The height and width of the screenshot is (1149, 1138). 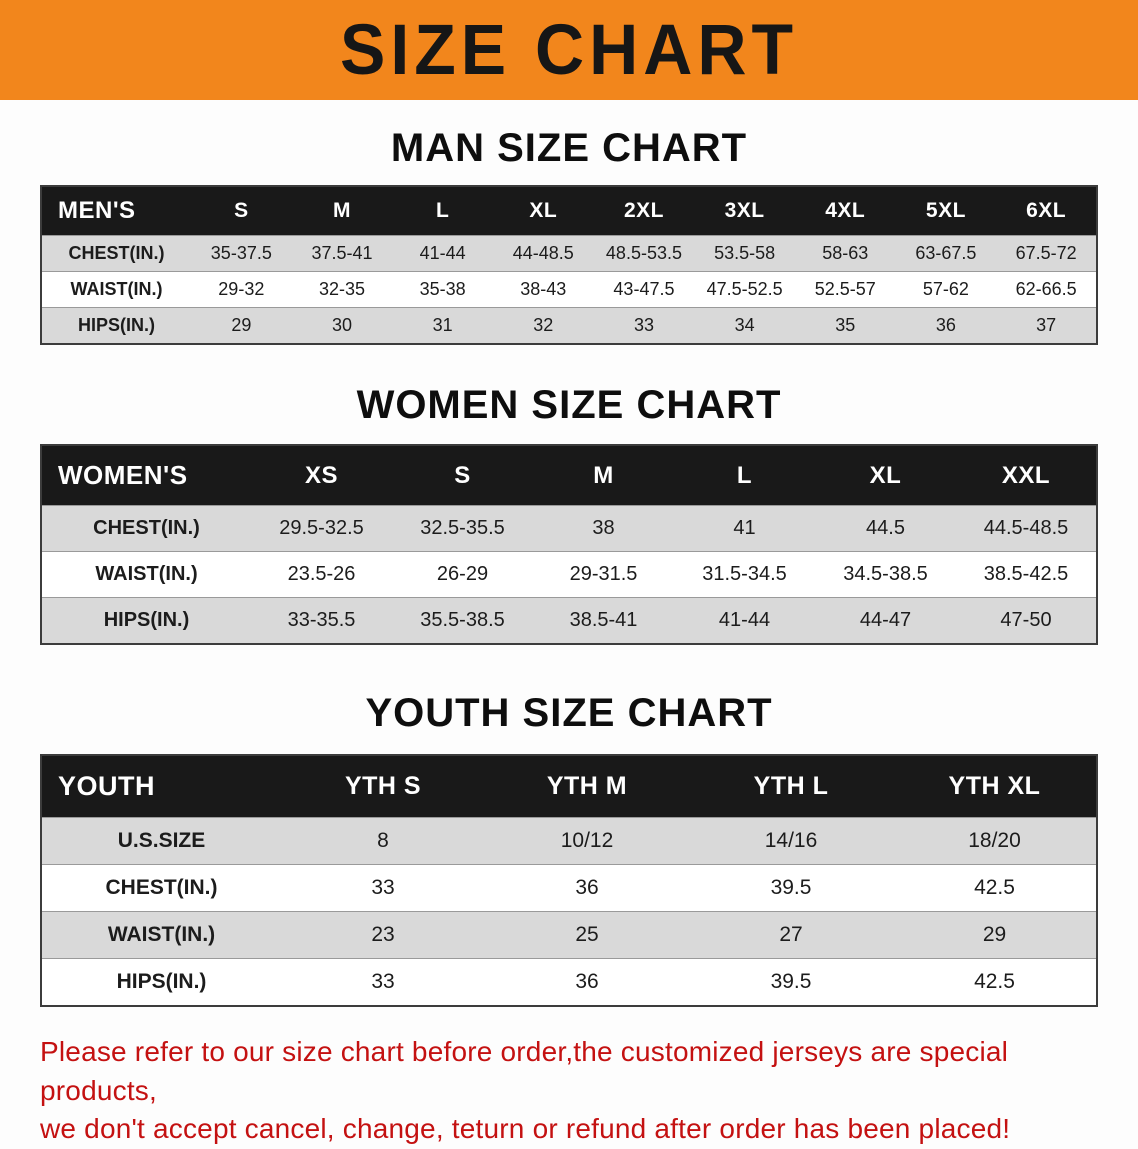 What do you see at coordinates (321, 528) in the screenshot?
I see `size-value-cell: 29.5-32.5` at bounding box center [321, 528].